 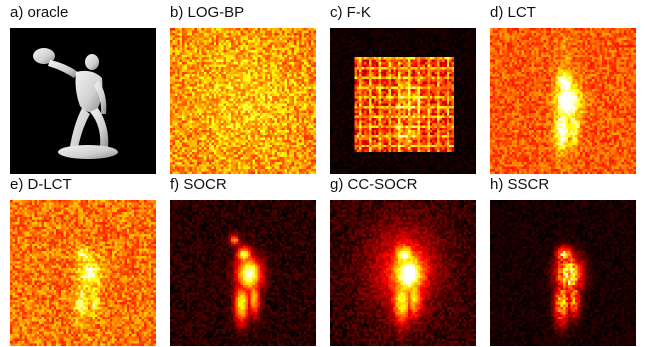 What do you see at coordinates (198, 184) in the screenshot?
I see `panel-f-caption: f) SOCR` at bounding box center [198, 184].